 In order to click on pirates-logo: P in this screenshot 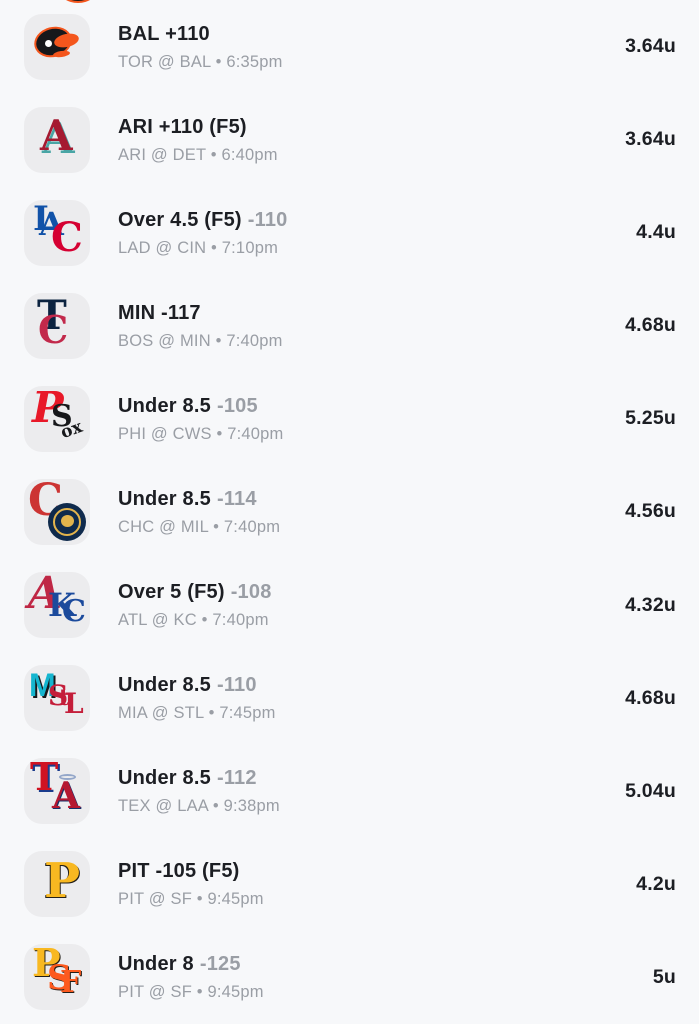, I will do `click(57, 884)`.